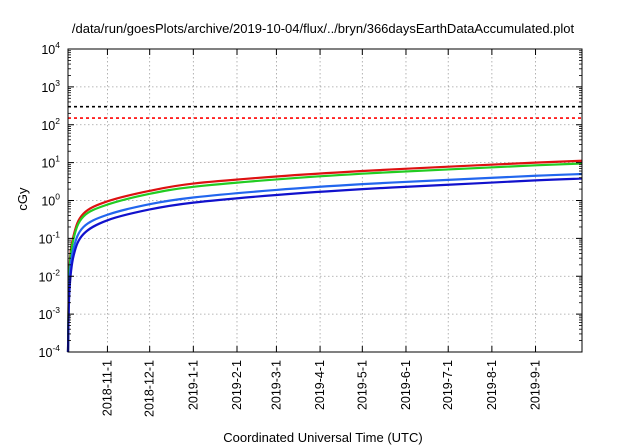 The image size is (640, 448). What do you see at coordinates (276, 385) in the screenshot?
I see `x-tick-label: 2019-3-1` at bounding box center [276, 385].